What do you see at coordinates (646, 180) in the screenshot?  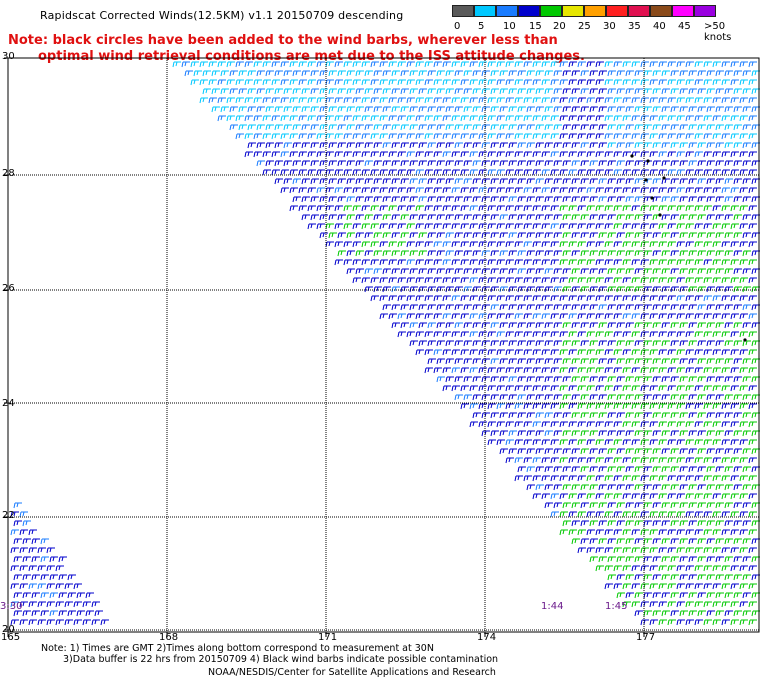 I see `contamination-circle` at bounding box center [646, 180].